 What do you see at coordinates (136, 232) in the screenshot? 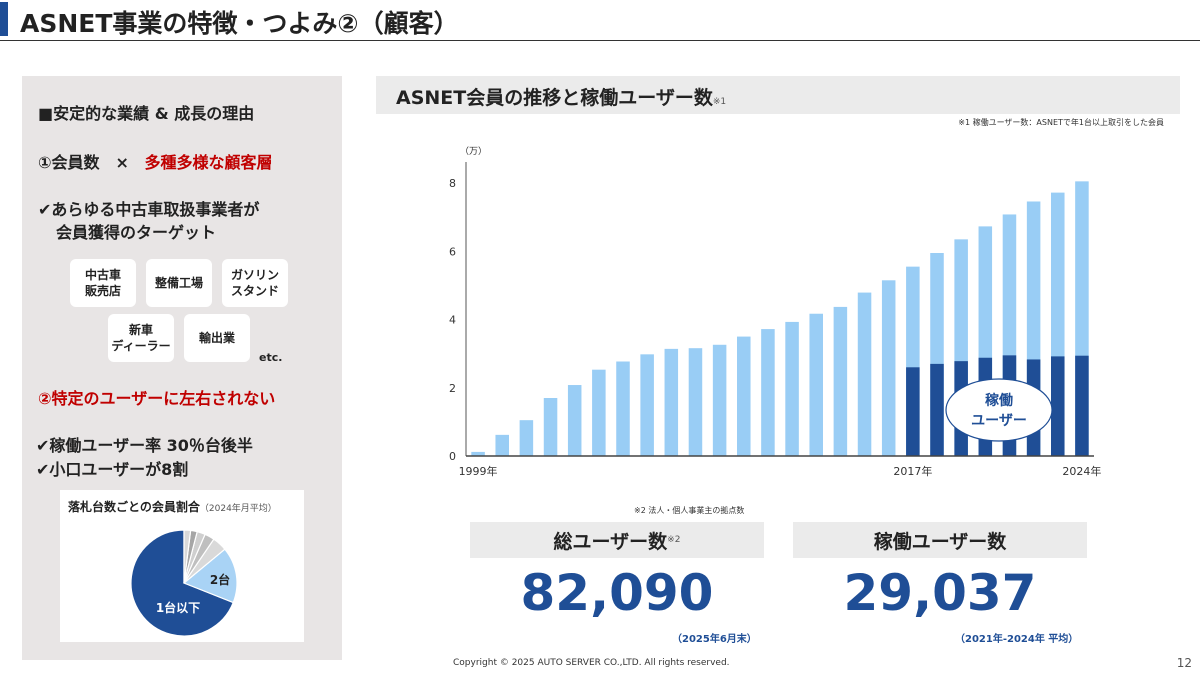
I see `check1-line2: 会員獲得のターゲット` at bounding box center [136, 232].